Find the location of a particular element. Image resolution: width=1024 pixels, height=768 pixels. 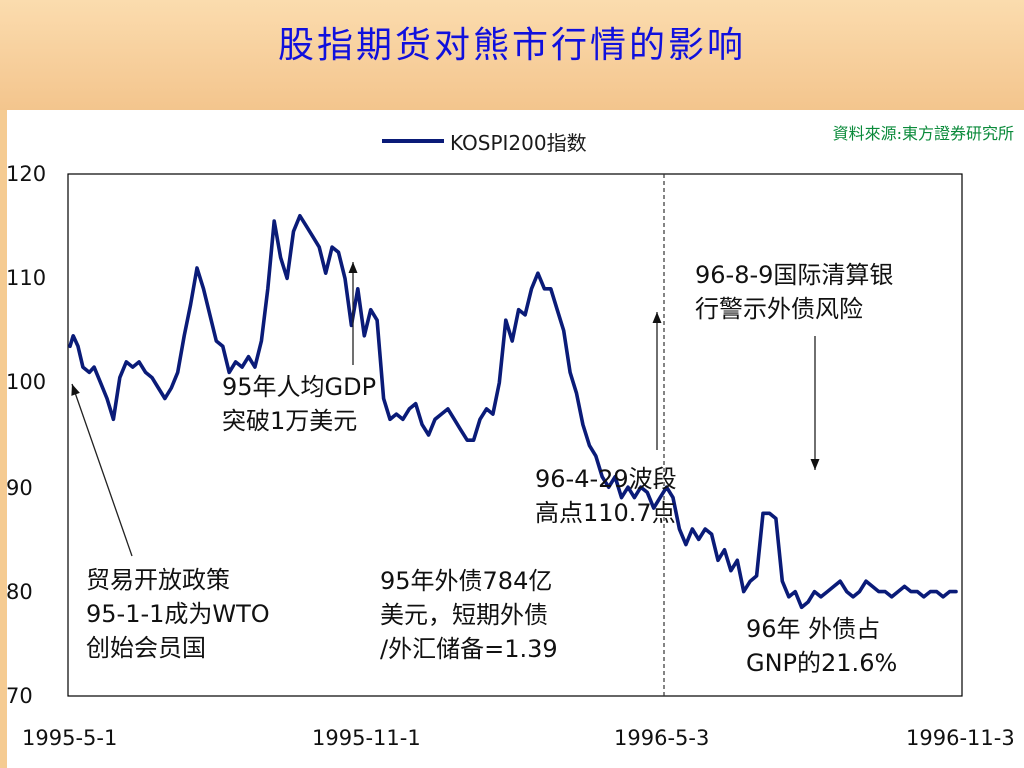

annotation-line: 创始会员国 is located at coordinates (146, 648).